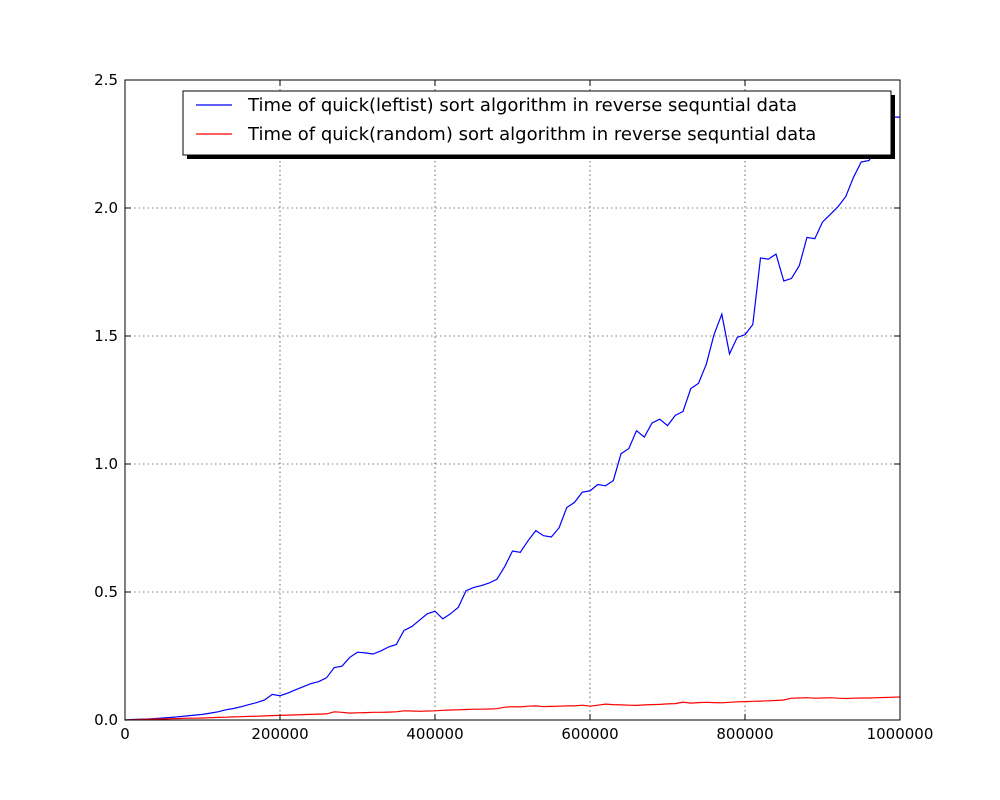  Describe the element at coordinates (900, 734) in the screenshot. I see `x-tick-label: 1000000` at that location.